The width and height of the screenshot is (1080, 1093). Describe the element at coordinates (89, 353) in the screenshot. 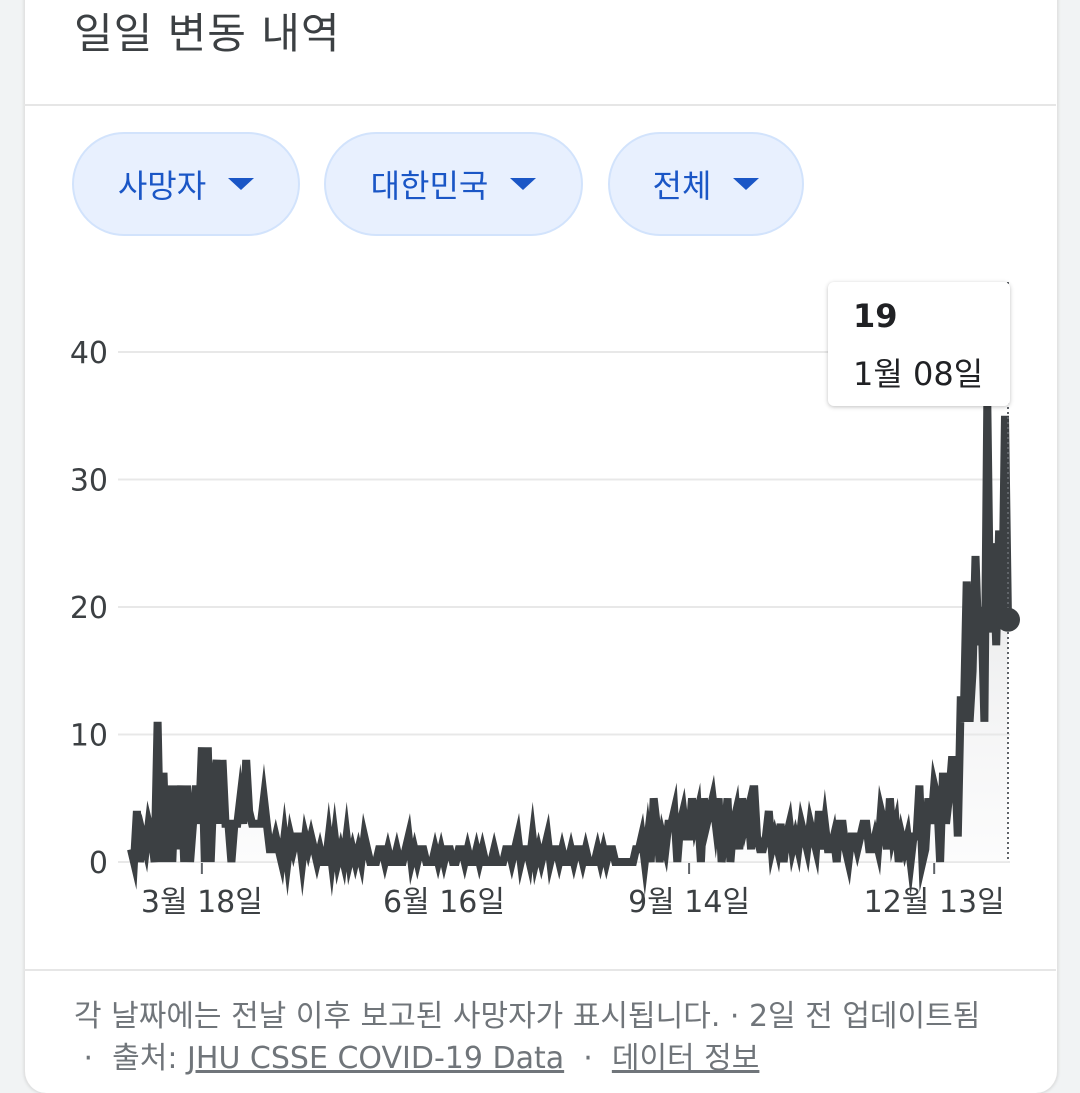

I see `y-tick-label: 40` at that location.